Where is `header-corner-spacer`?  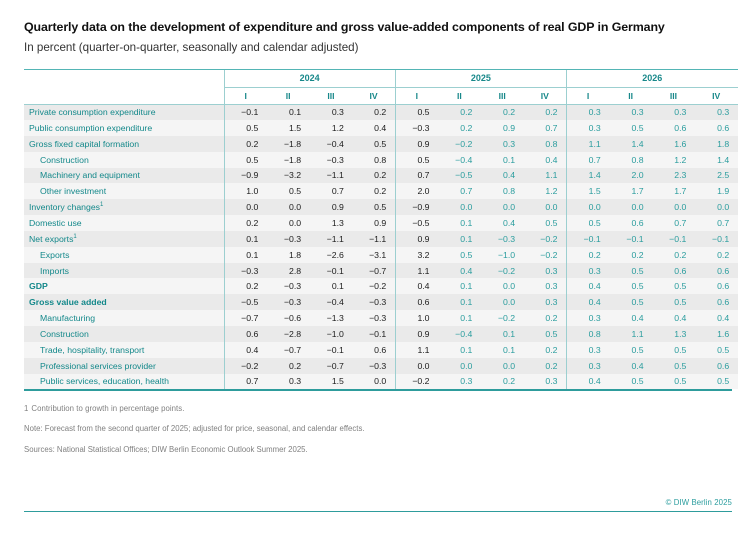 header-corner-spacer is located at coordinates (124, 78).